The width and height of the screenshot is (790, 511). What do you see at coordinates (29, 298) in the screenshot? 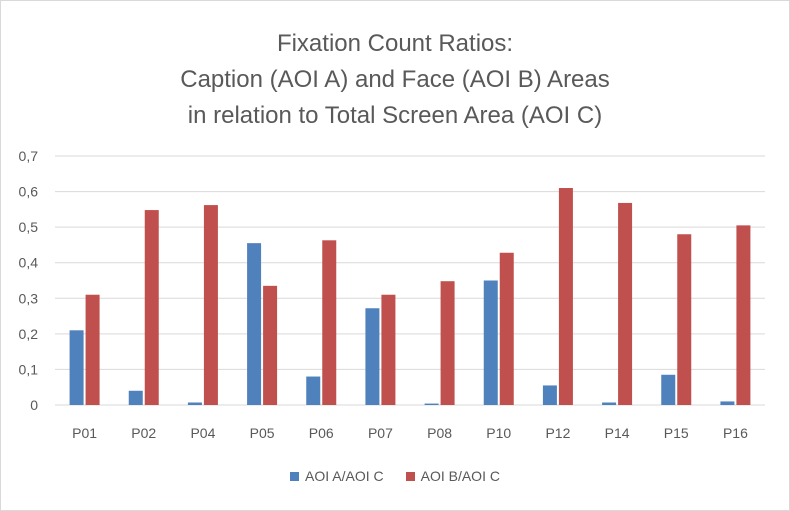
I see `y-tick-label: 0,3` at bounding box center [29, 298].